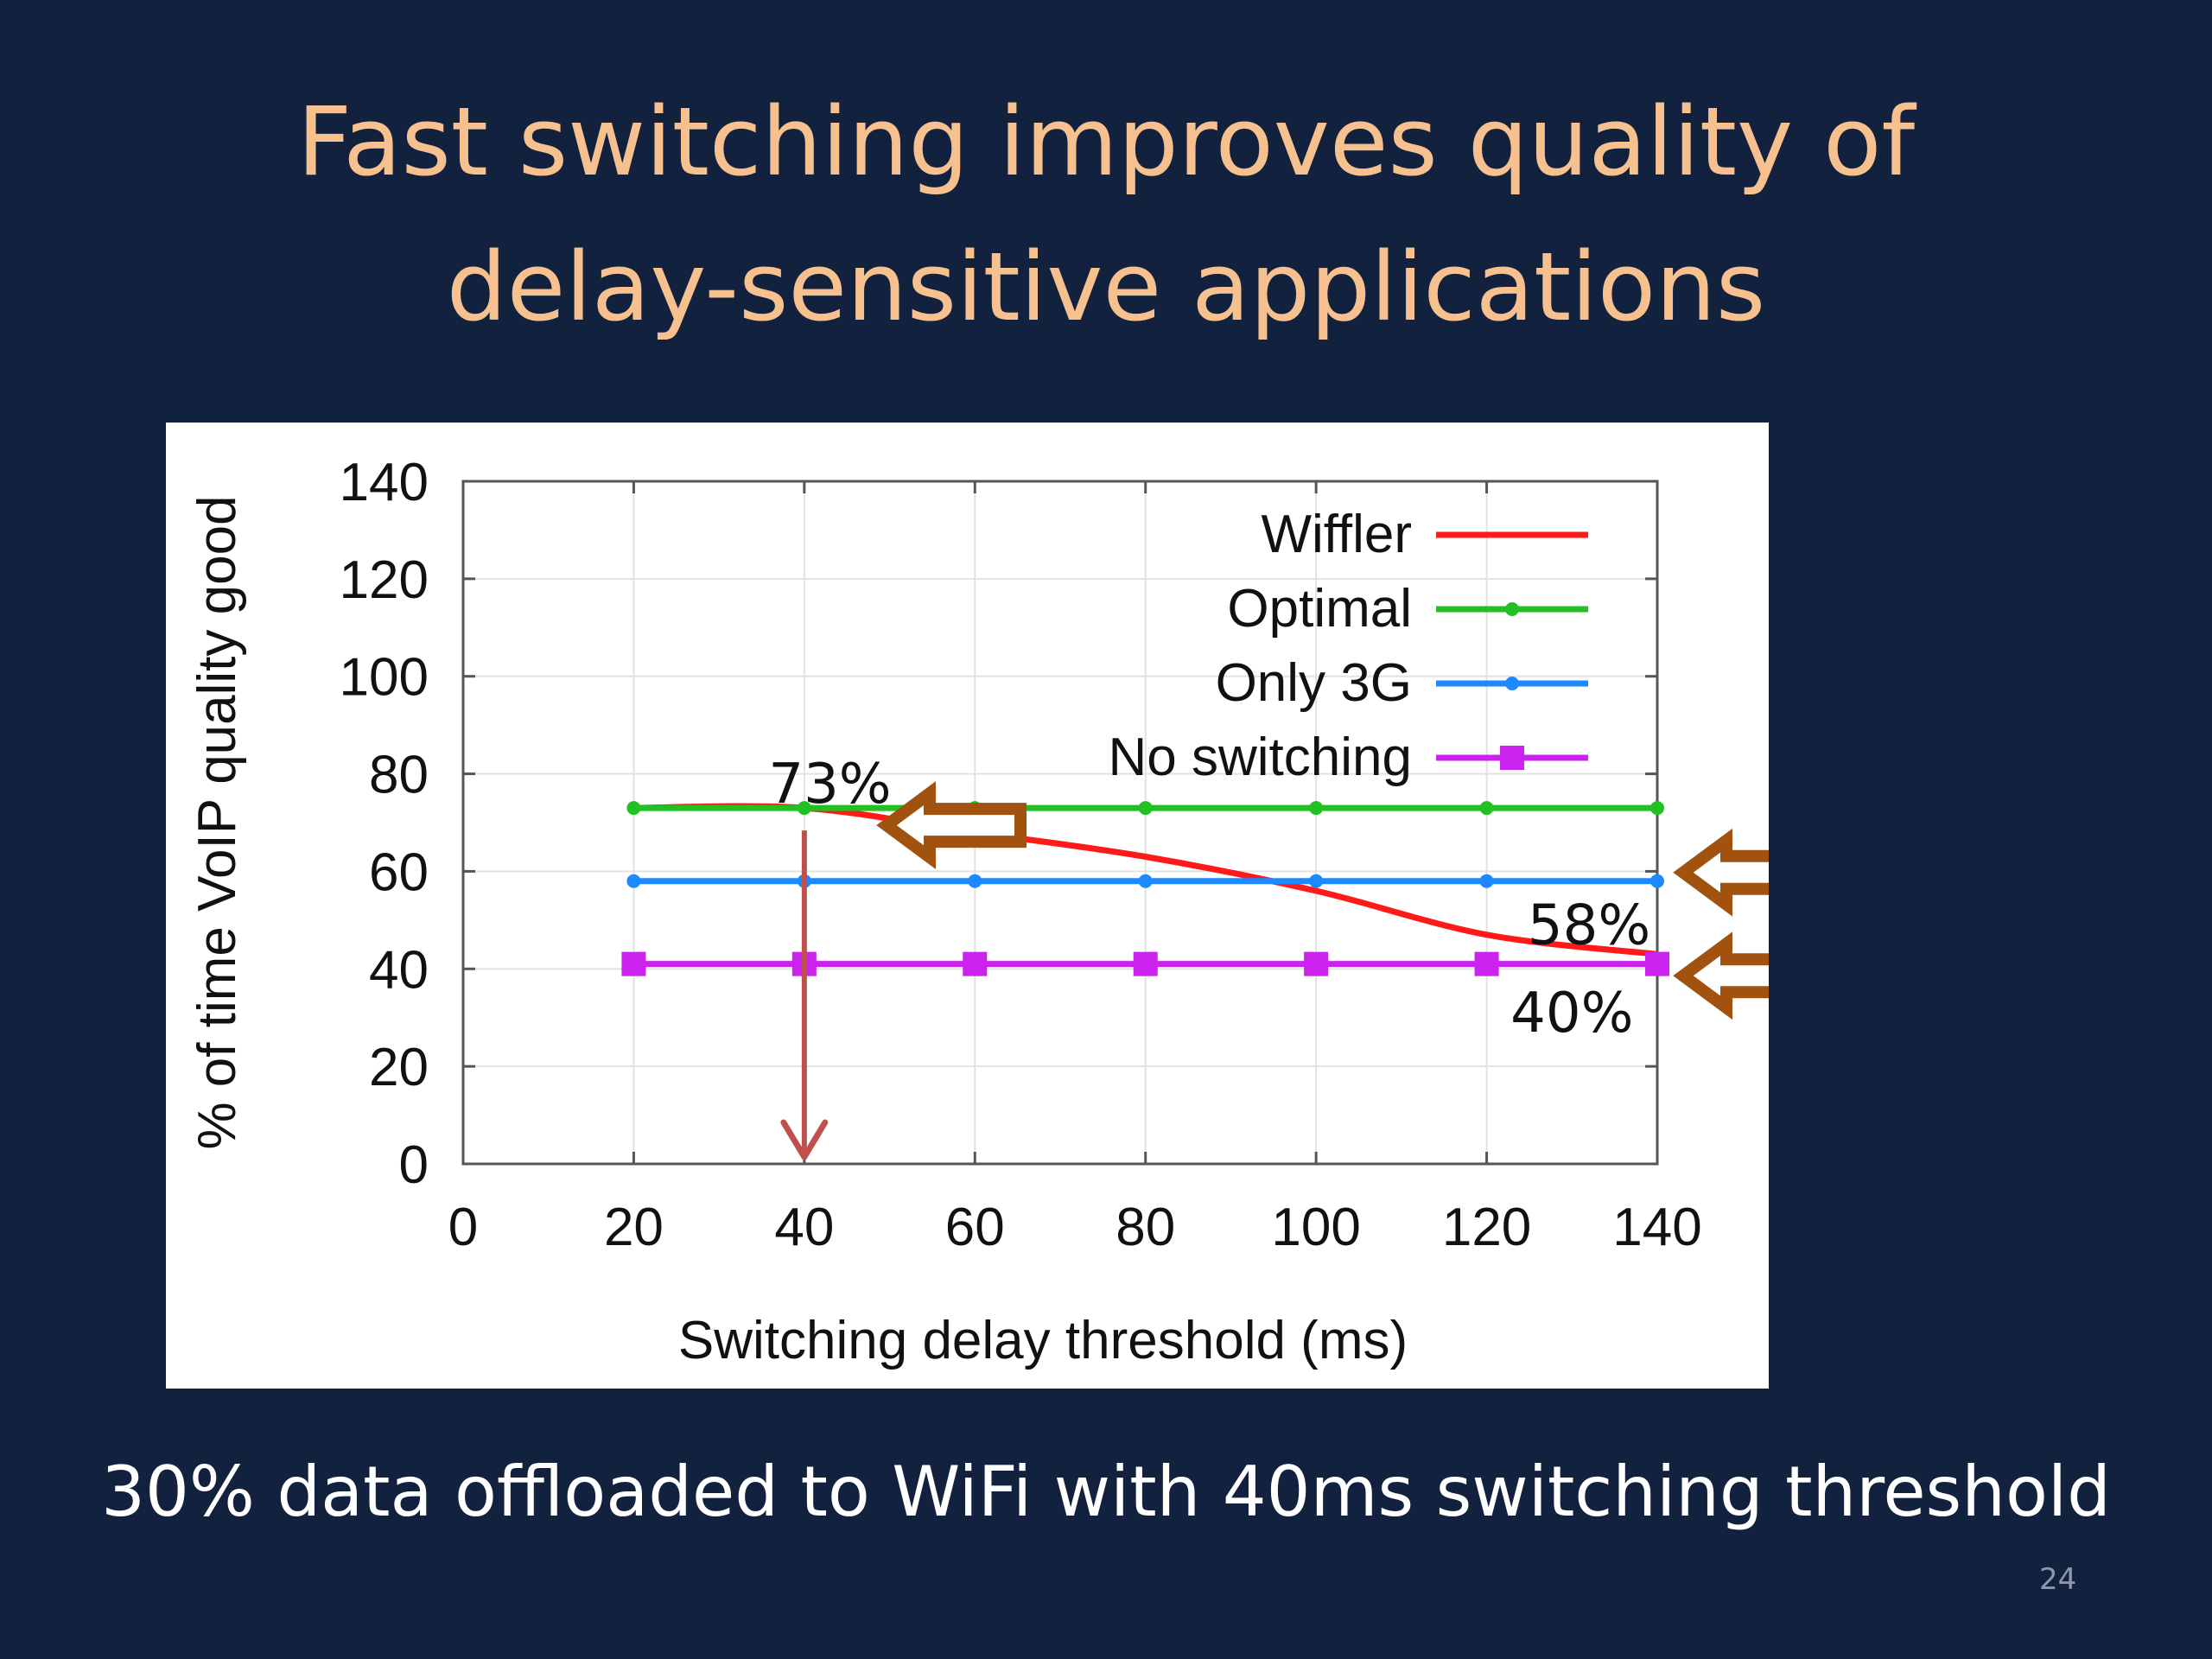  What do you see at coordinates (1656, 1227) in the screenshot?
I see `x-tick-label-140: 140` at bounding box center [1656, 1227].